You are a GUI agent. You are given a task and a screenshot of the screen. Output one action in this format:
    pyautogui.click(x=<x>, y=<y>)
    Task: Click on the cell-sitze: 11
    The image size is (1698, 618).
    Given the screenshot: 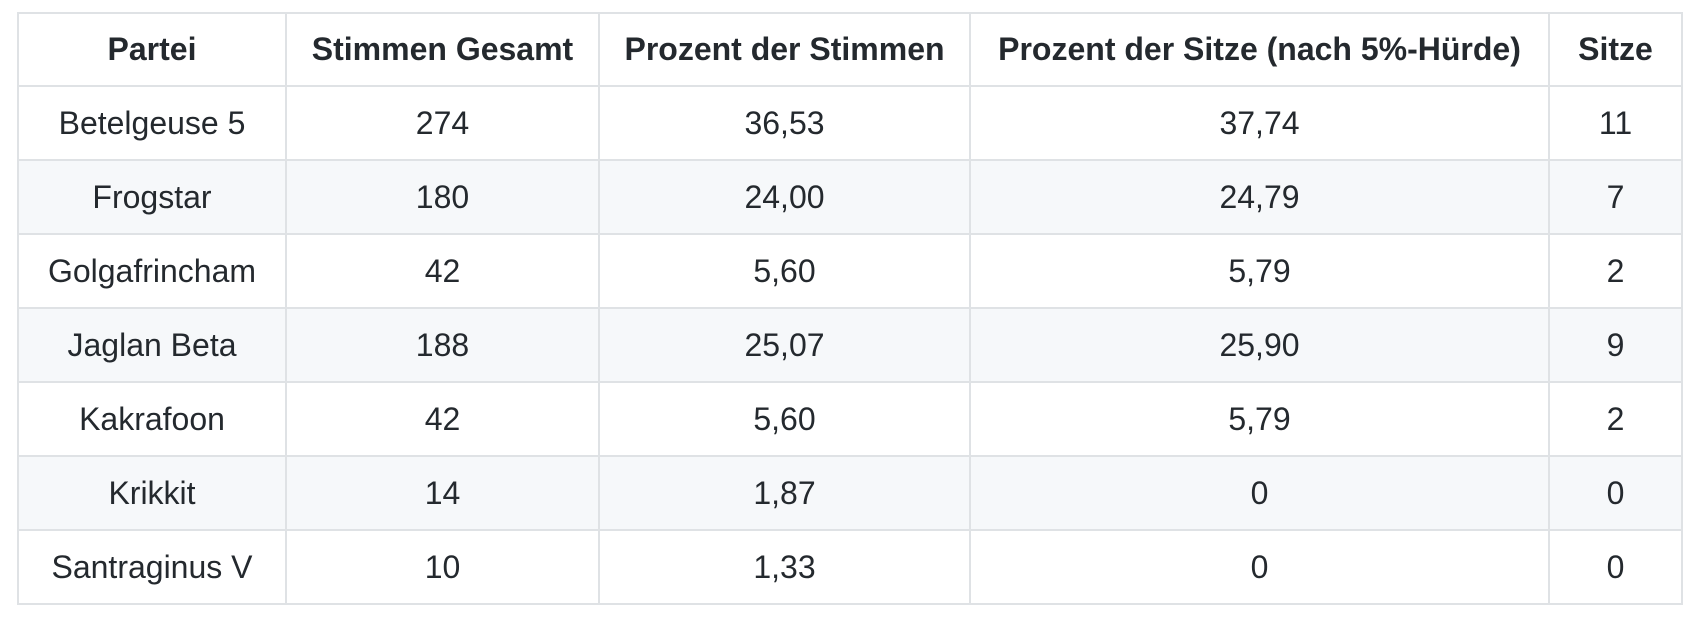 What is the action you would take?
    pyautogui.click(x=1615, y=123)
    